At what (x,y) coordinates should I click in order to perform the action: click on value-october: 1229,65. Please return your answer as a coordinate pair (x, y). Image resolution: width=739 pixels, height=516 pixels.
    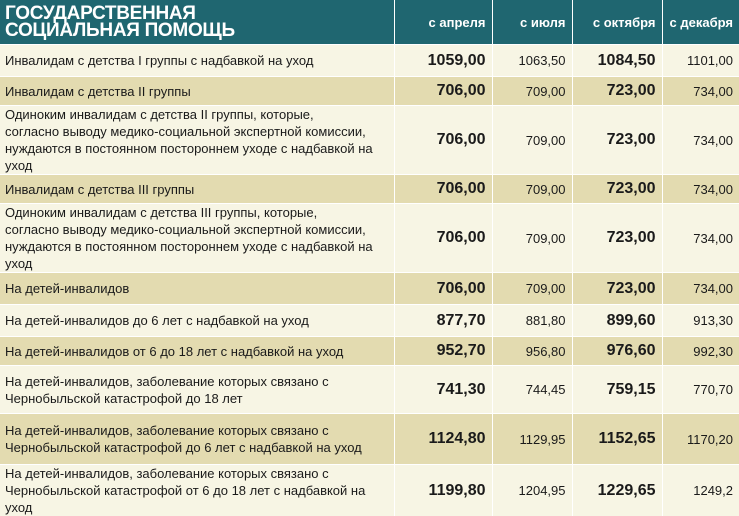
    Looking at the image, I should click on (617, 490).